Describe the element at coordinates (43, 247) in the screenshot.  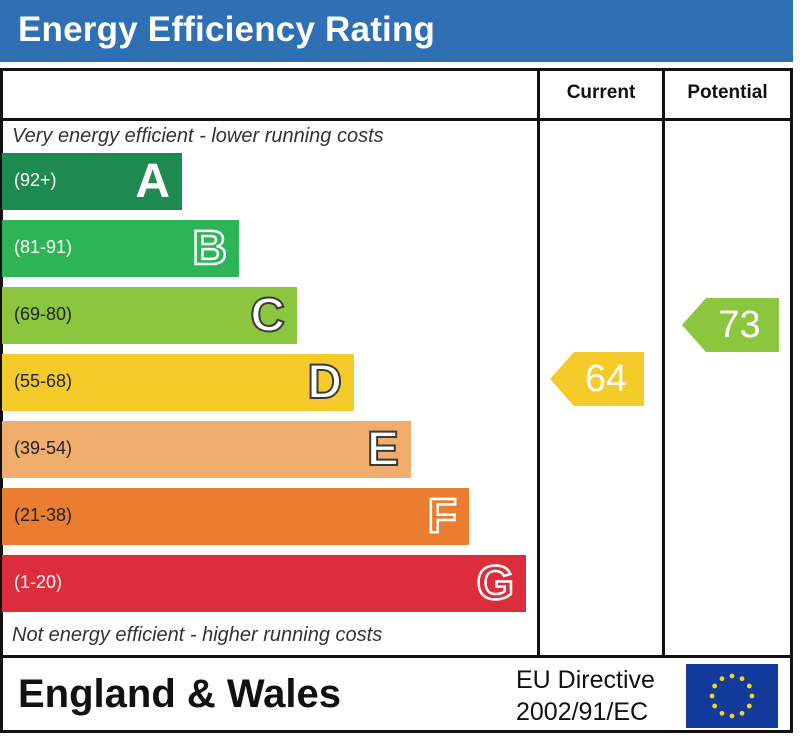
I see `band-range-label: (81-91)` at that location.